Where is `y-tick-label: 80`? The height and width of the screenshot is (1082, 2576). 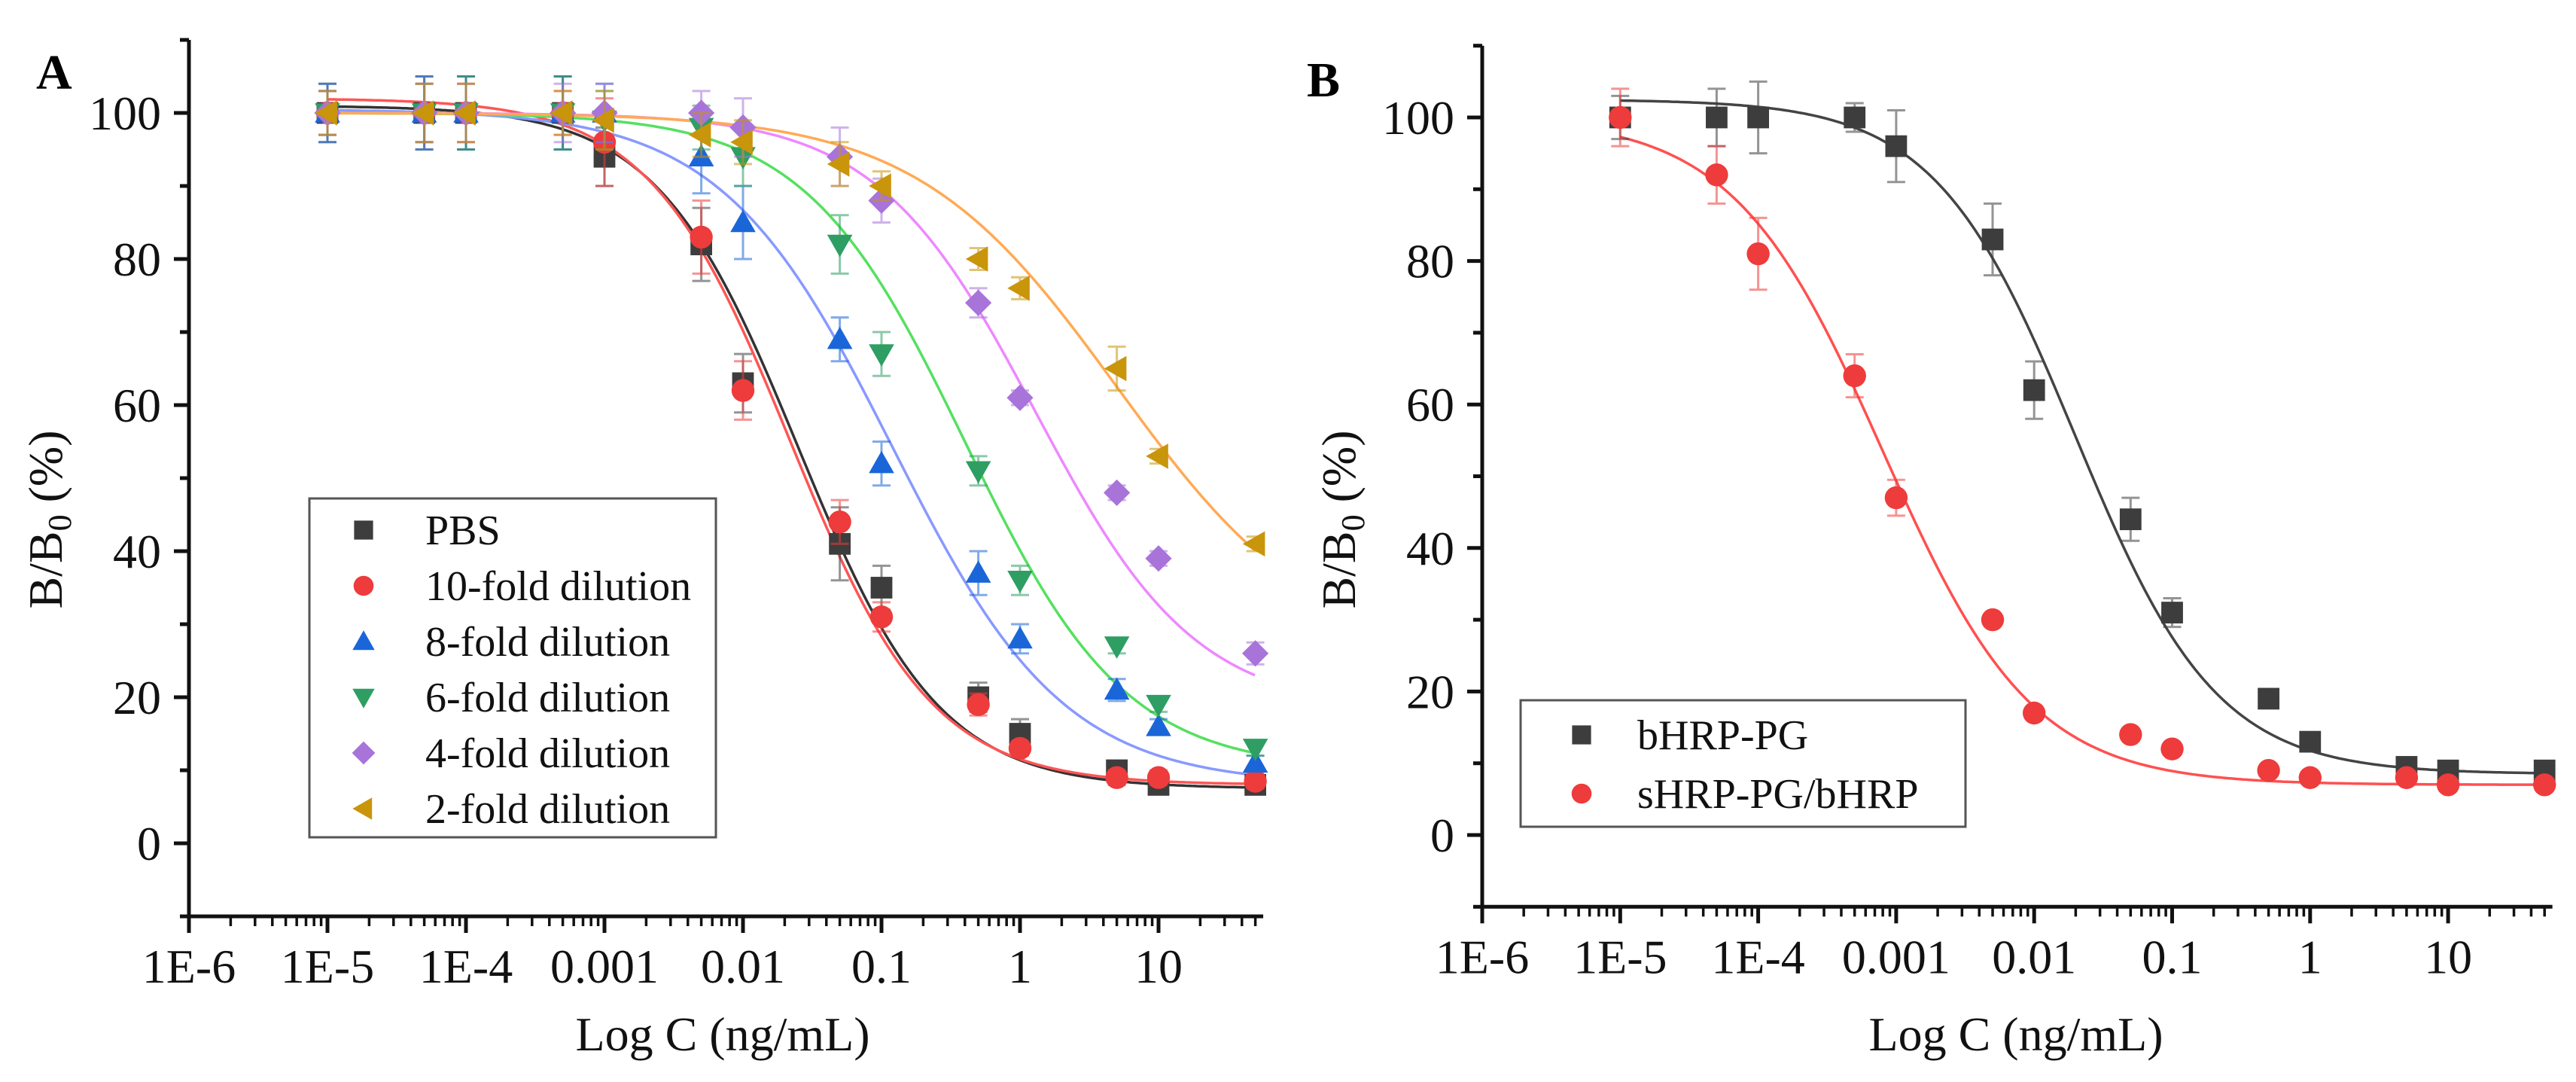
y-tick-label: 80 is located at coordinates (137, 259).